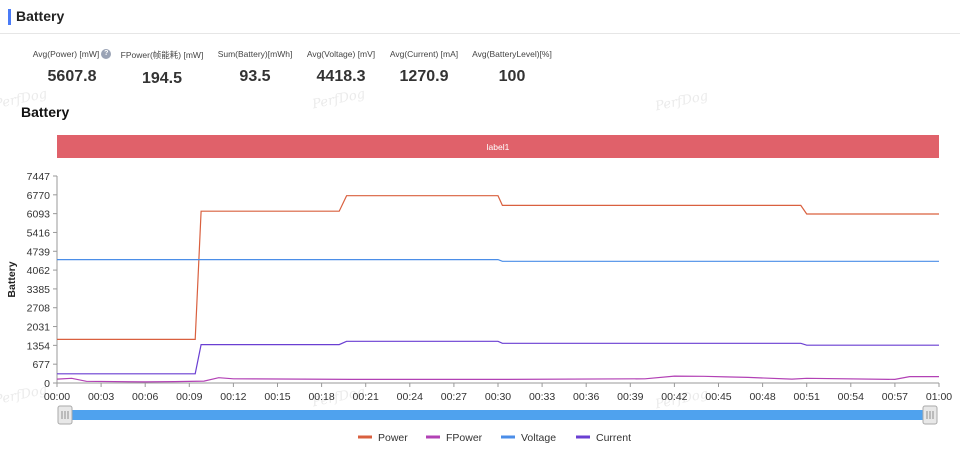 This screenshot has width=960, height=455. I want to click on y-tick-label: 6093, so click(39, 215).